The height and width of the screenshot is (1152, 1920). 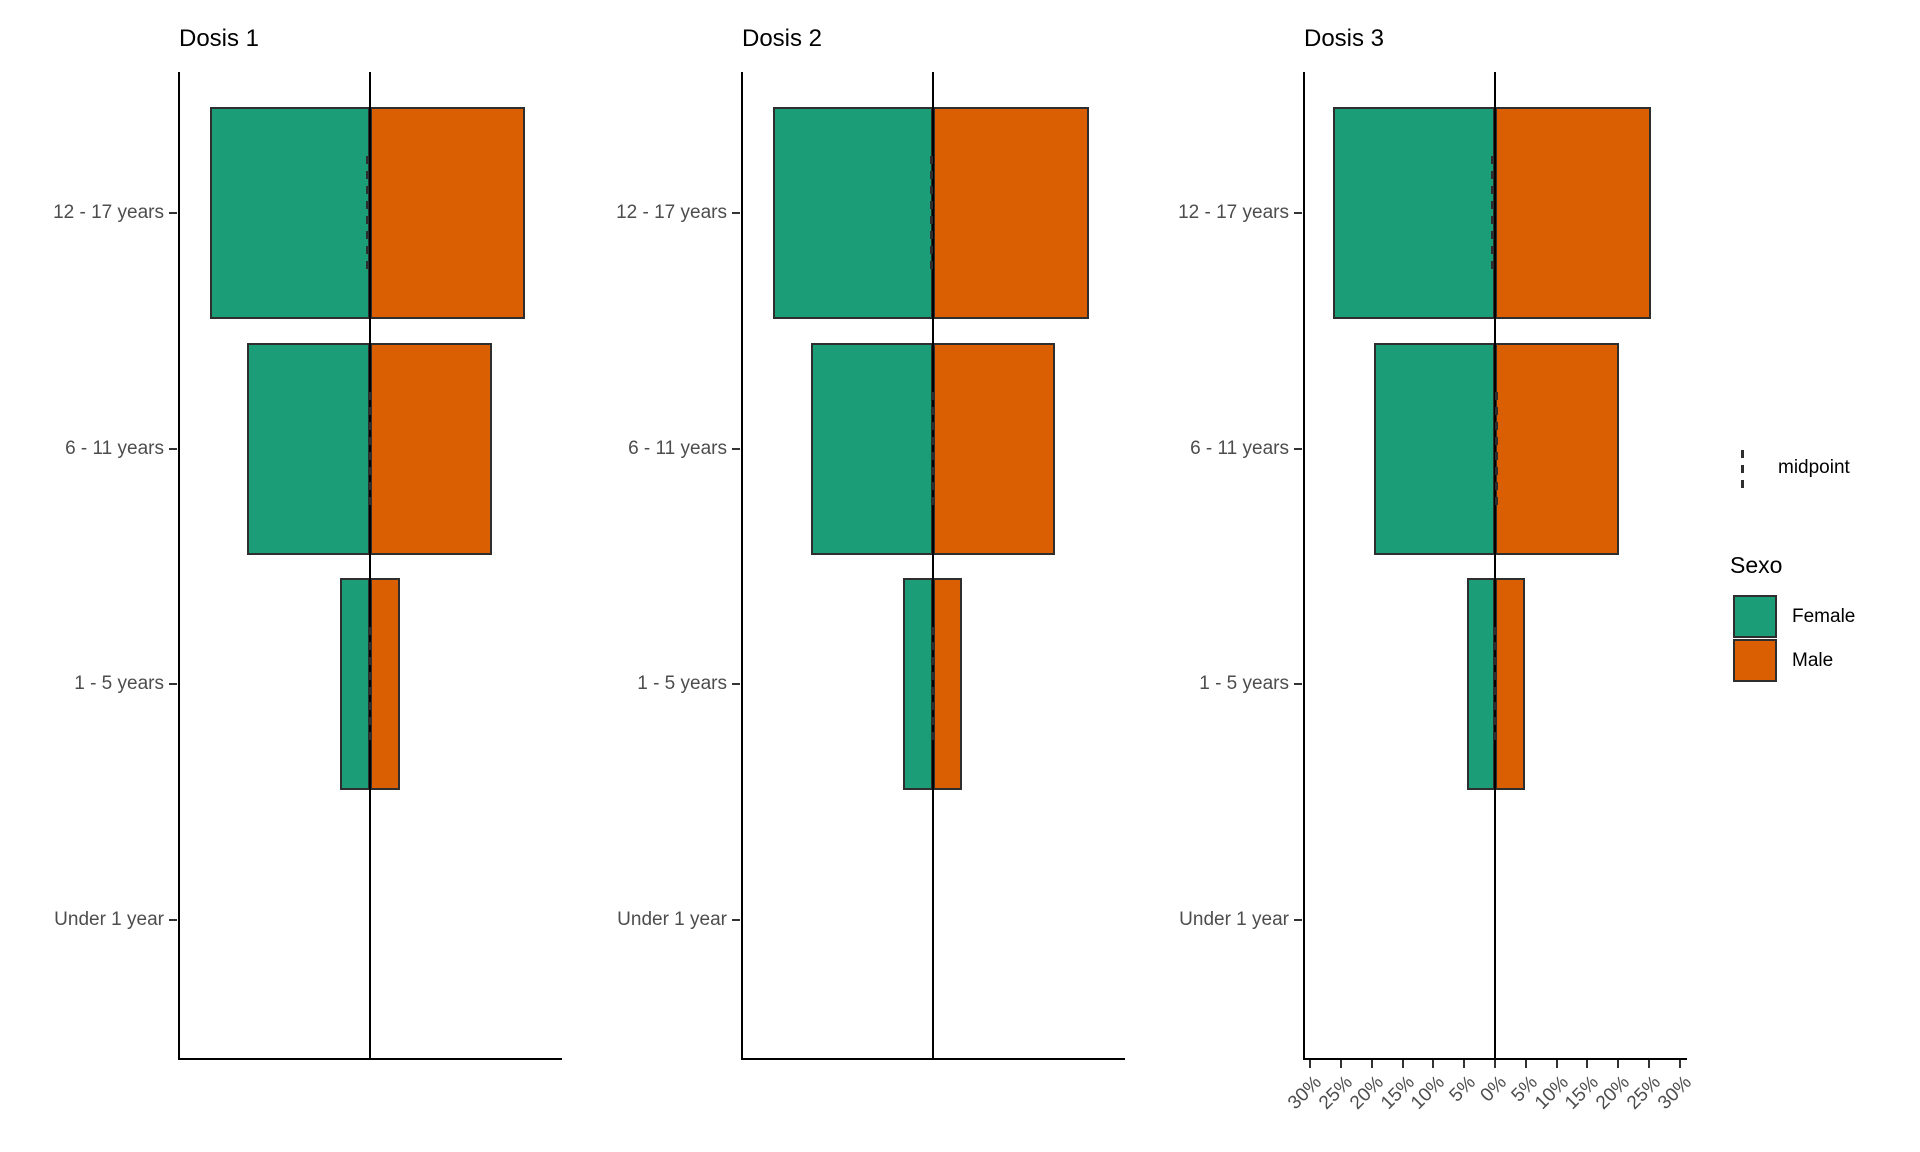 What do you see at coordinates (1755, 616) in the screenshot?
I see `female-swatch` at bounding box center [1755, 616].